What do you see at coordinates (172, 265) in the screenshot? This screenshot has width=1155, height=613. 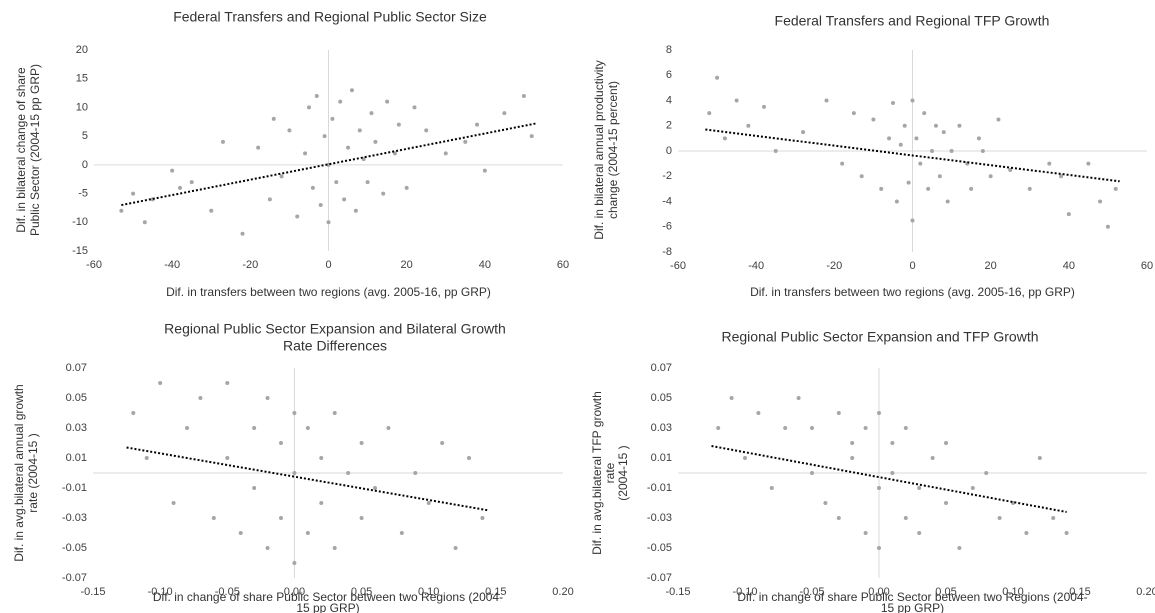 I see `x-tick-label: -40` at bounding box center [172, 265].